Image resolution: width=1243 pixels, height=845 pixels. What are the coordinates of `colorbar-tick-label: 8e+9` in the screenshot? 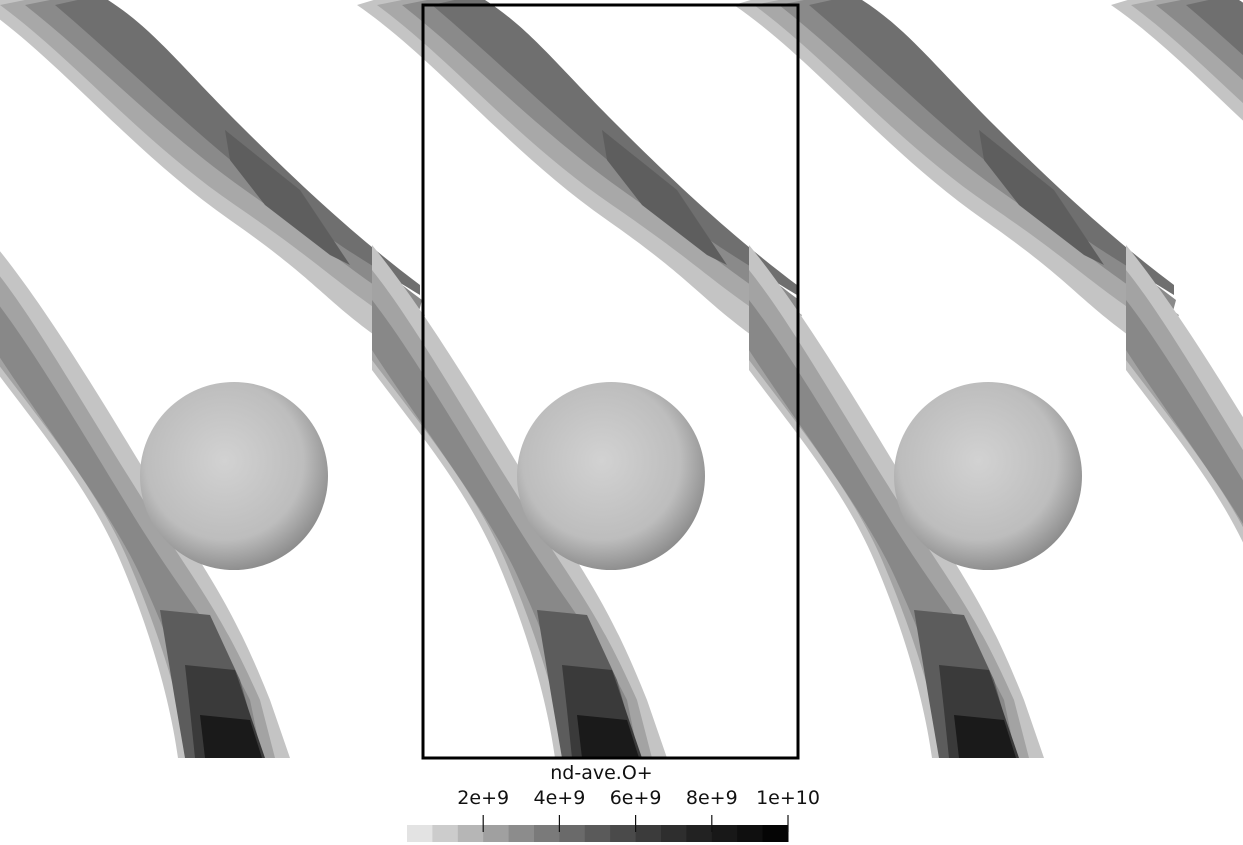 It's located at (711, 798).